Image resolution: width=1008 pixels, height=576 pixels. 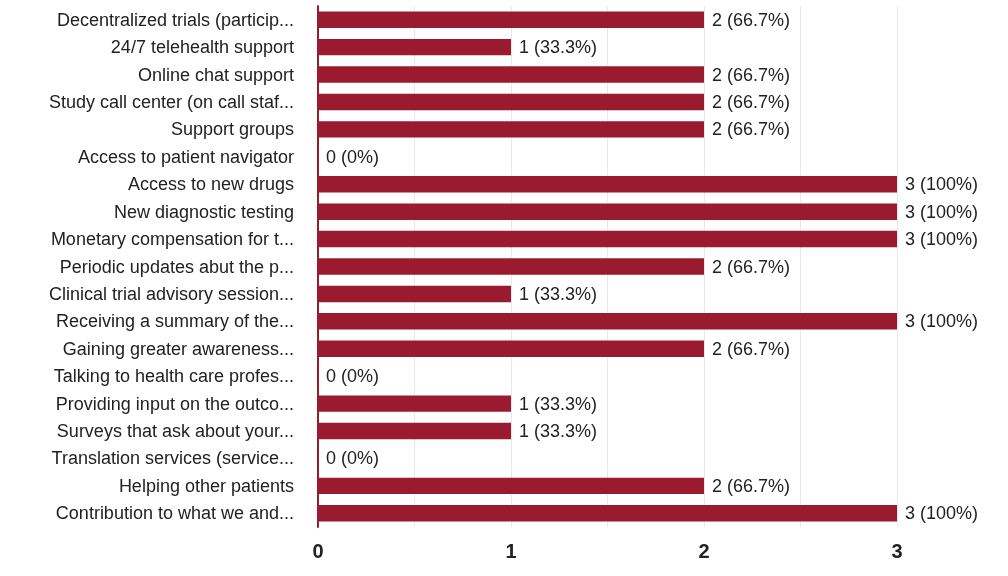 I want to click on x-tick-label: 3, so click(x=897, y=551).